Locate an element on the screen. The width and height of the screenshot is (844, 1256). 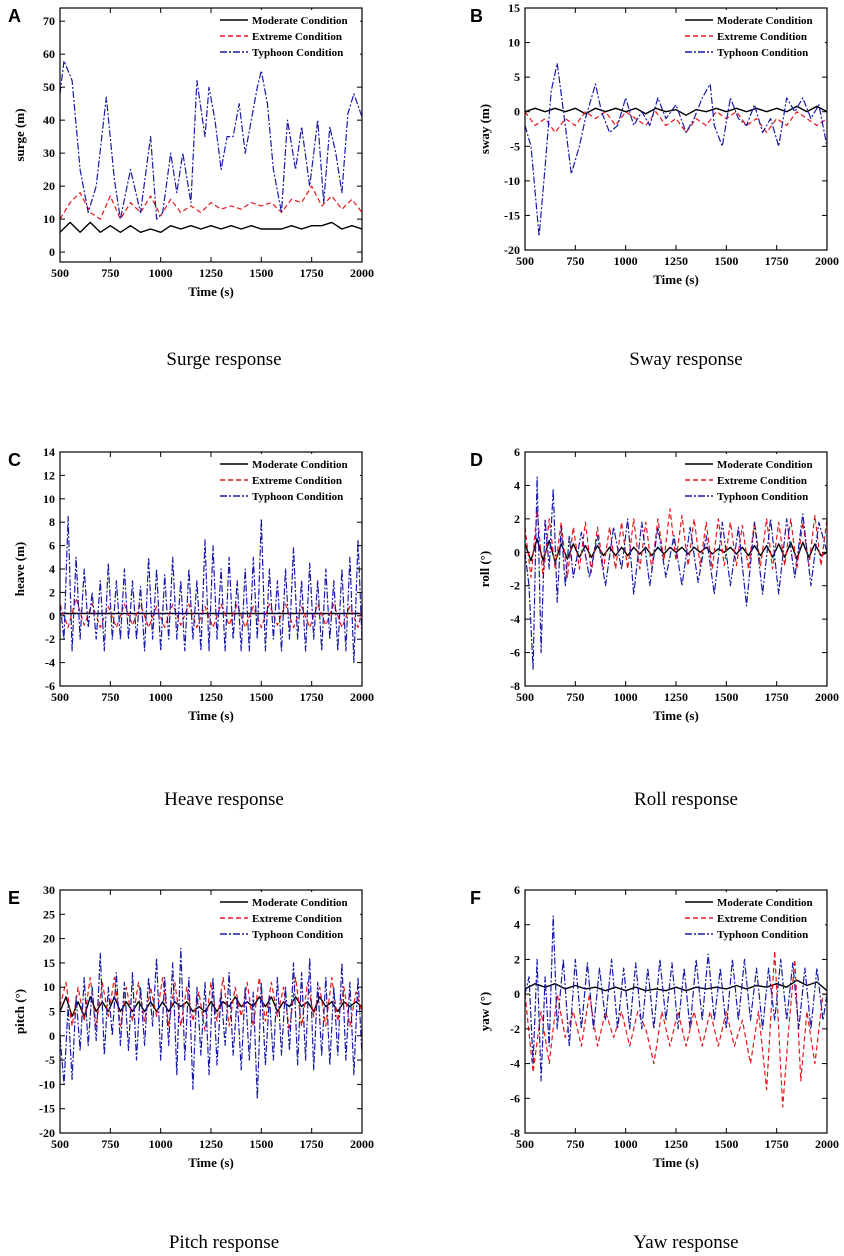
panel-caption: Roll response is located at coordinates (686, 799).